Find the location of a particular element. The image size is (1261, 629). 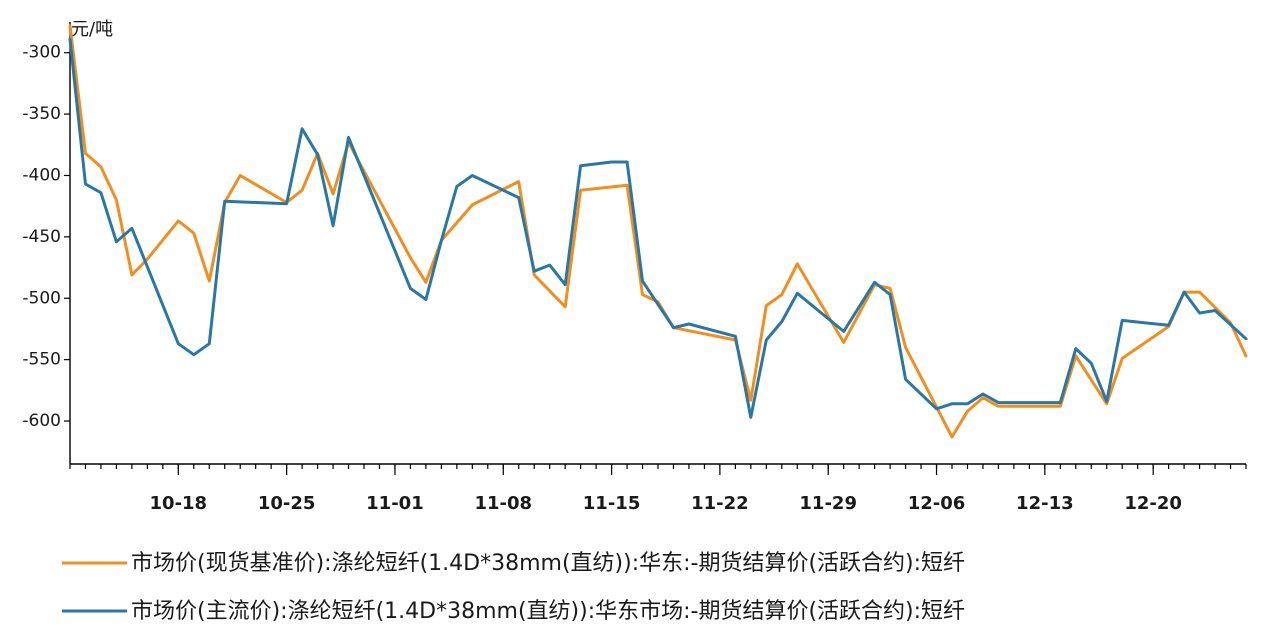

x-tick-label: 12-13 is located at coordinates (1045, 503).